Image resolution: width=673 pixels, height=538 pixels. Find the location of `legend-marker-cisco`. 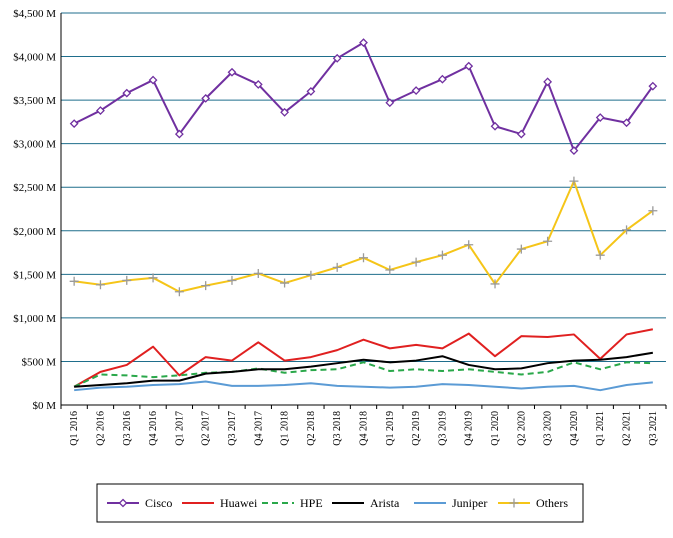

legend-marker-cisco is located at coordinates (123, 503).